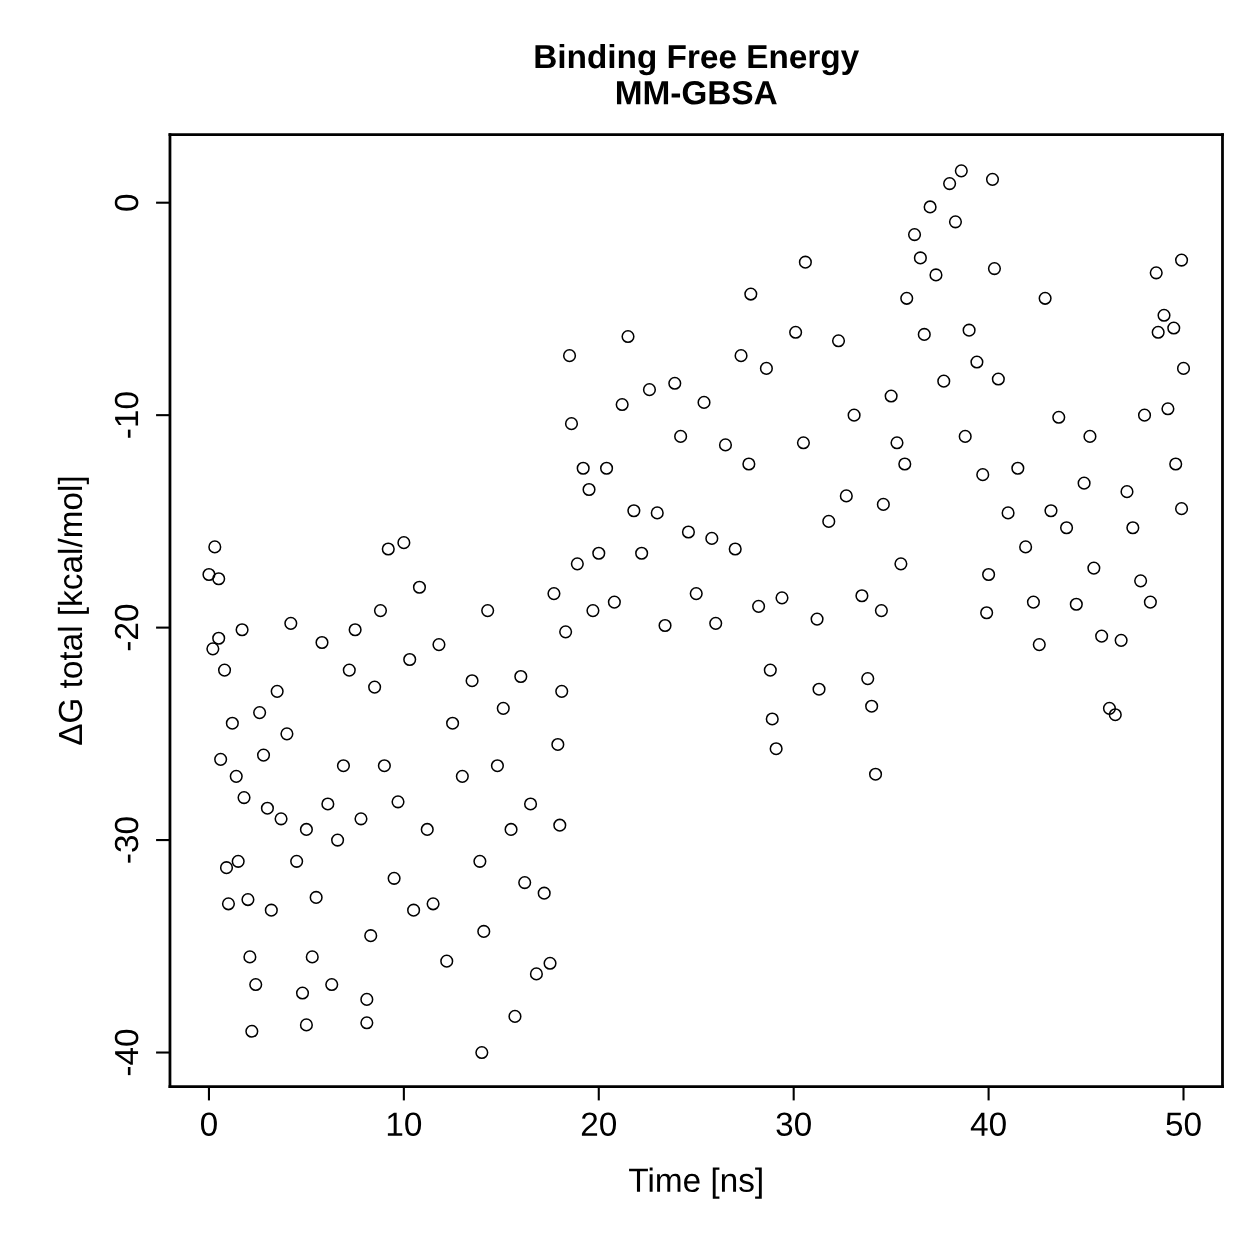 This screenshot has height=1259, width=1259. Describe the element at coordinates (697, 74) in the screenshot. I see `chart-title: Binding Free Energy MM-GBSA` at that location.